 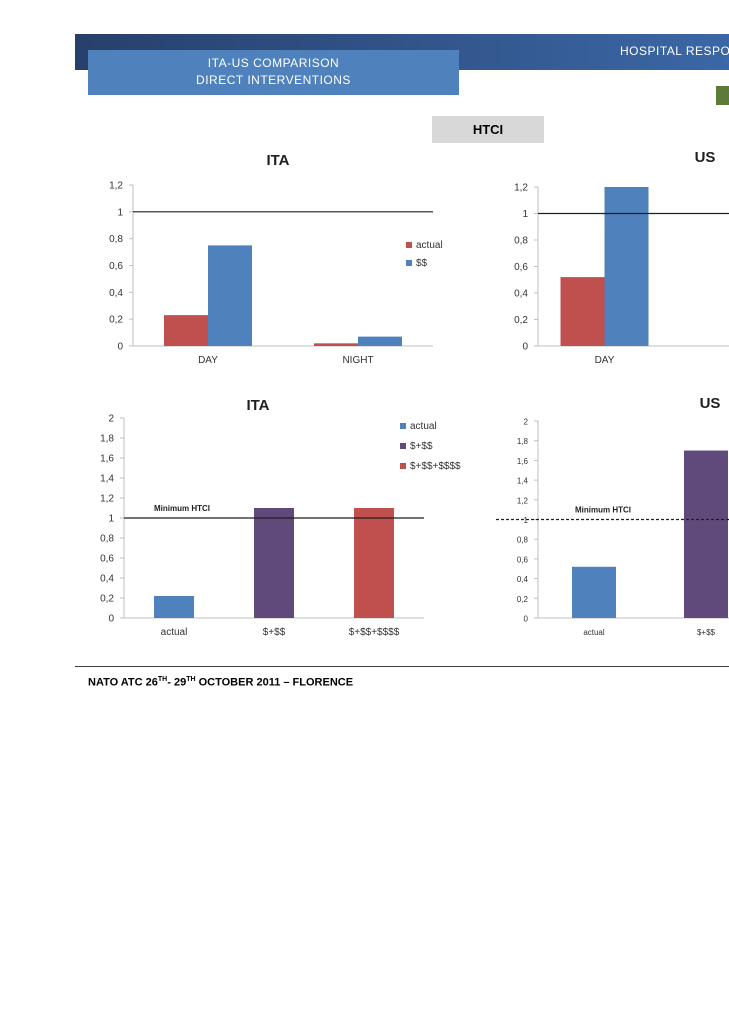 What do you see at coordinates (435, 466) in the screenshot?
I see `legend-label: $+$$+$$$$` at bounding box center [435, 466].